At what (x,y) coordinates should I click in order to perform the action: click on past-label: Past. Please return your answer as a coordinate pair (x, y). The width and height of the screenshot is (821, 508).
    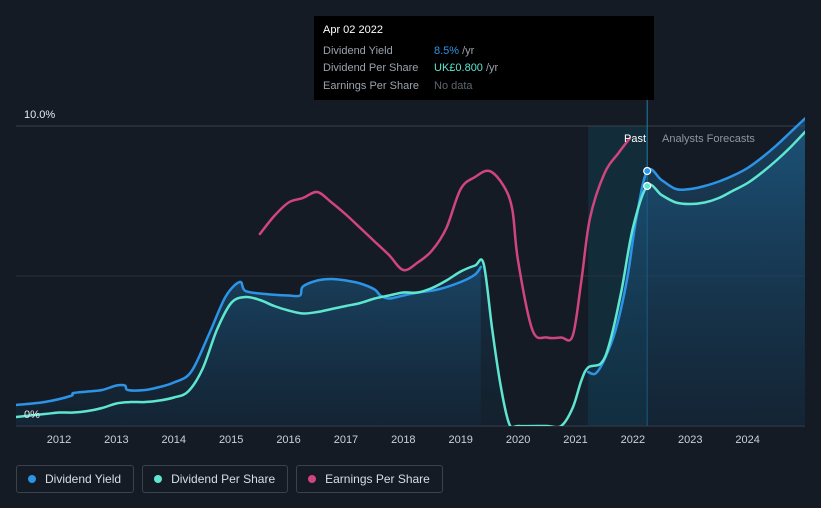
    Looking at the image, I should click on (635, 139).